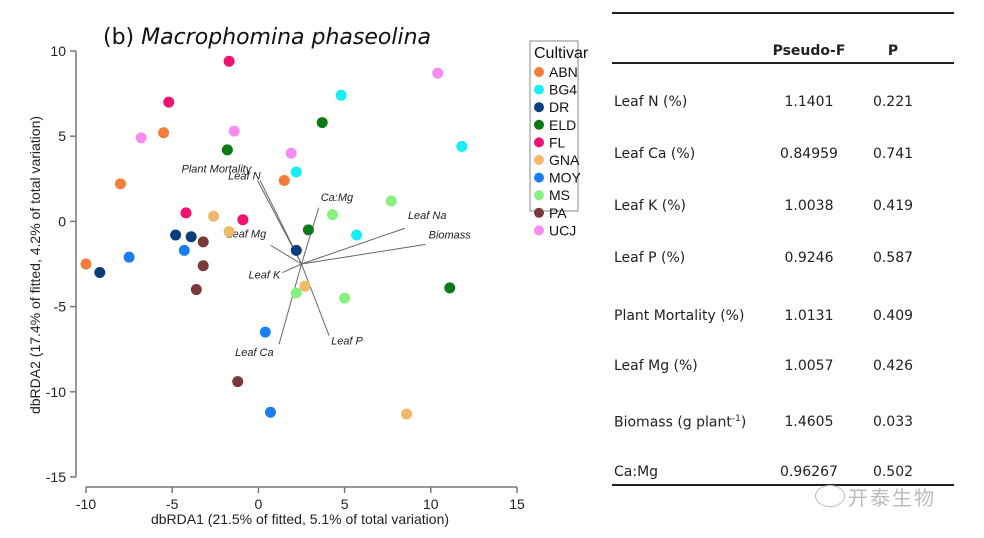 This screenshot has height=538, width=984. Describe the element at coordinates (254, 353) in the screenshot. I see `vector-label-leaf-ca: Leaf Ca` at that location.